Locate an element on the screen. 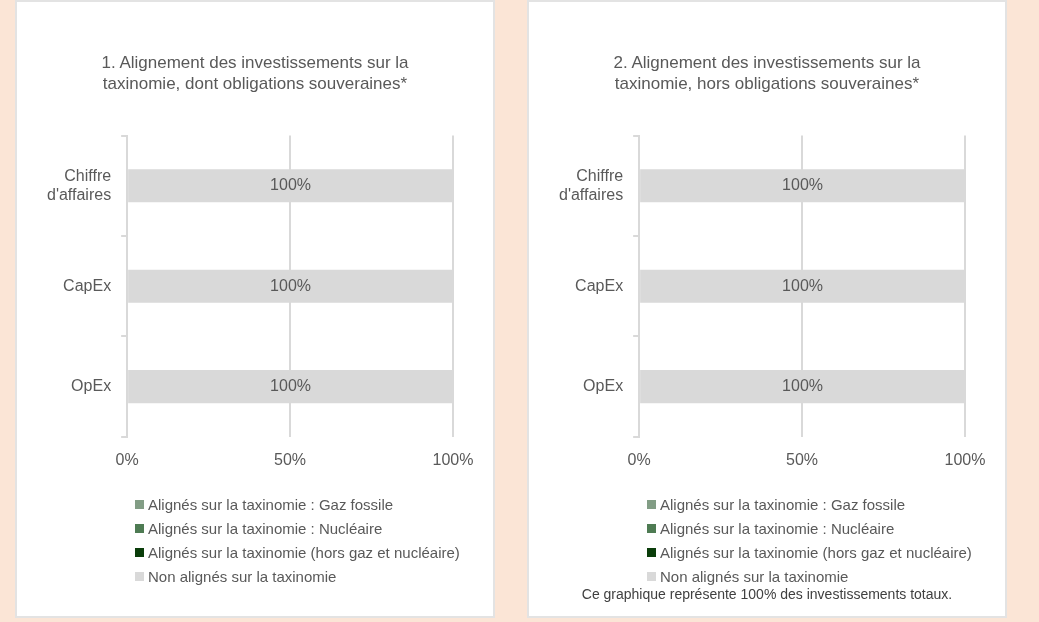 The image size is (1039, 622). chart-title: 1. Alignement des investissements sur la taxinomie, dont obligations souveraines* is located at coordinates (255, 73).